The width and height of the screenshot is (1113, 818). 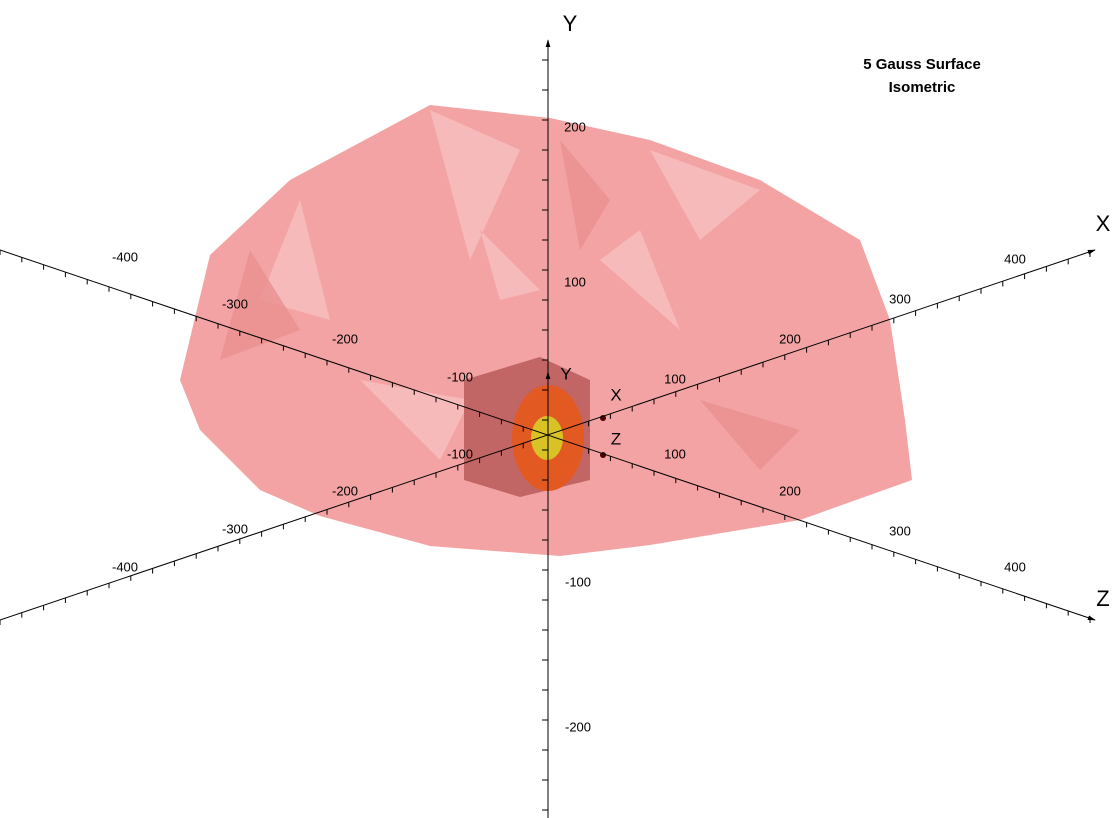 I want to click on y-tick-label: 100, so click(x=575, y=281).